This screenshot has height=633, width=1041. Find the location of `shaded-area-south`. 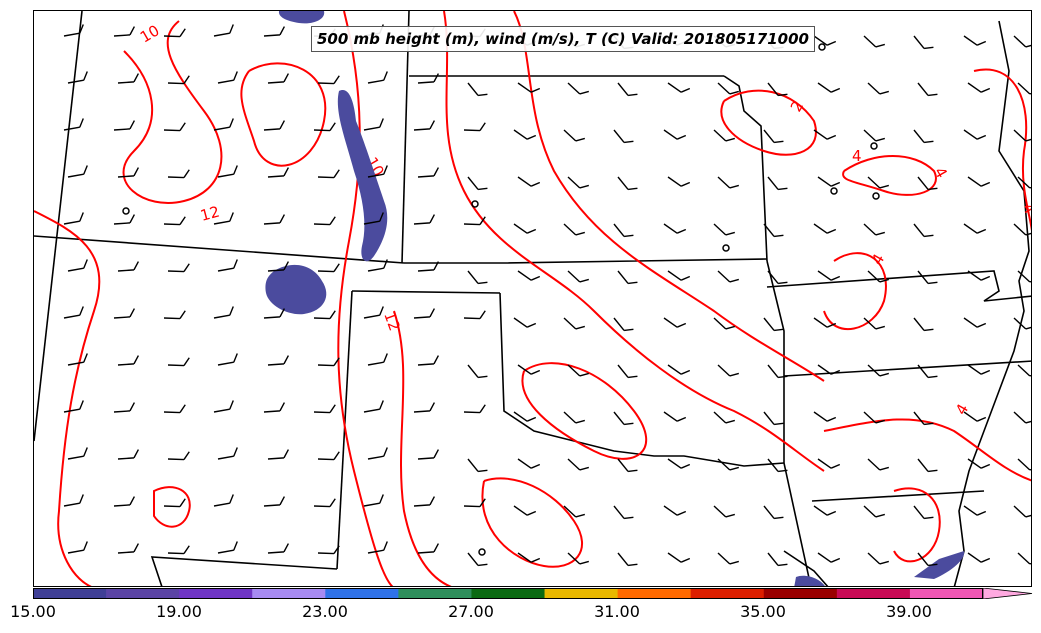

shaded-area-south is located at coordinates (809, 580).